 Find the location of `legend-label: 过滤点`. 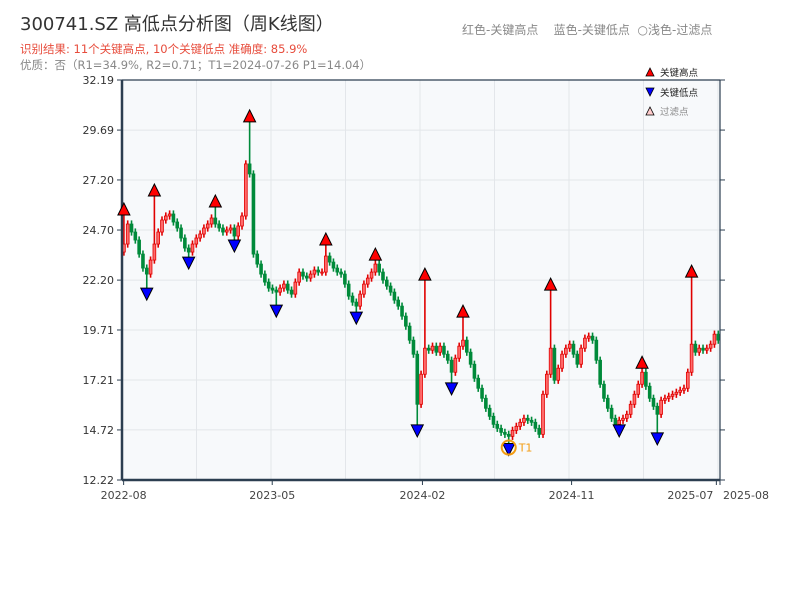

legend-label: 过滤点 is located at coordinates (674, 112).